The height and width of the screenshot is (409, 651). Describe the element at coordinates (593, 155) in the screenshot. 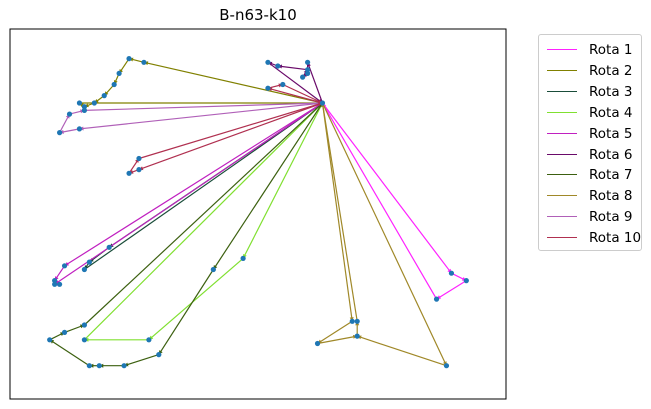

I see `legend-item-6: Rota 6` at that location.